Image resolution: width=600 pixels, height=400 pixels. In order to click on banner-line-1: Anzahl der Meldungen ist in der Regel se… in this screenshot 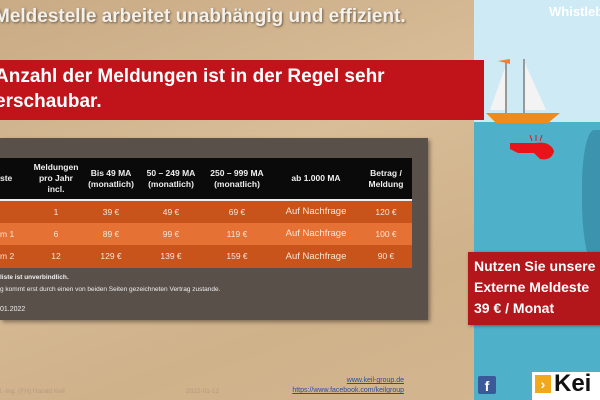, I will do `click(192, 76)`.